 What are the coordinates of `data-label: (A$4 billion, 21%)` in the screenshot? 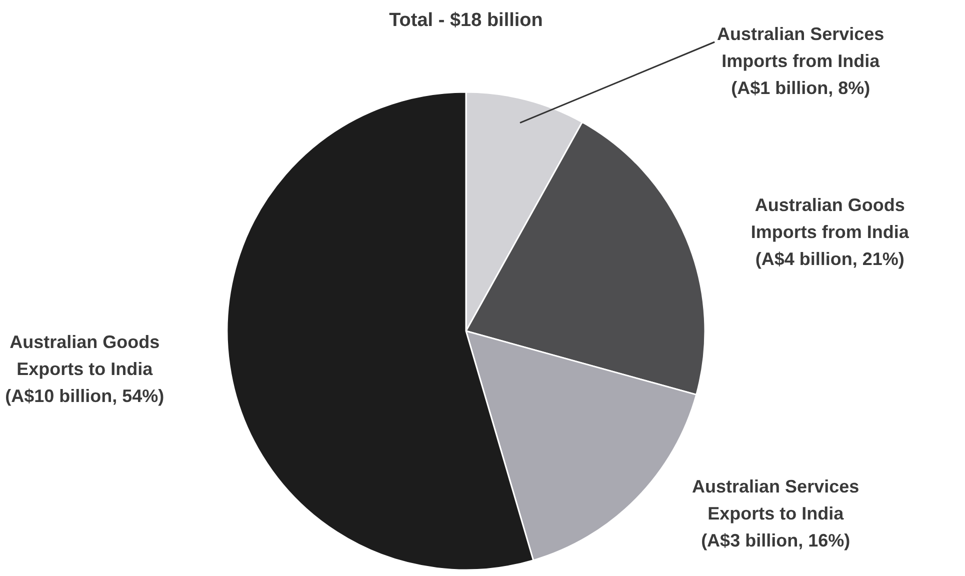 It's located at (829, 258).